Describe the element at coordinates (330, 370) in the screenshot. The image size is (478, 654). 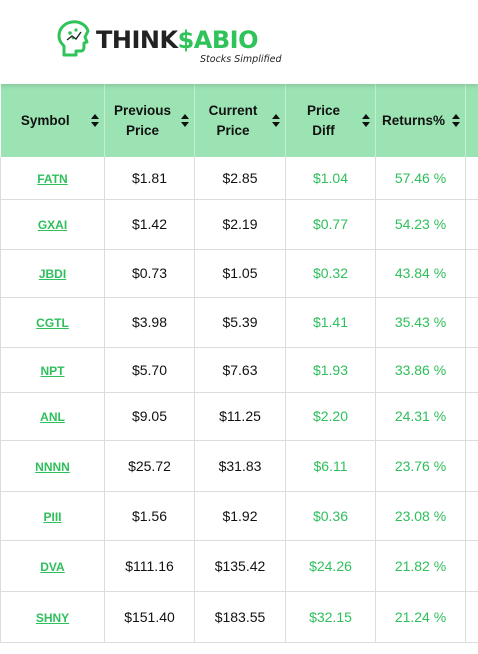
I see `price-diff-cell: $1.93` at that location.